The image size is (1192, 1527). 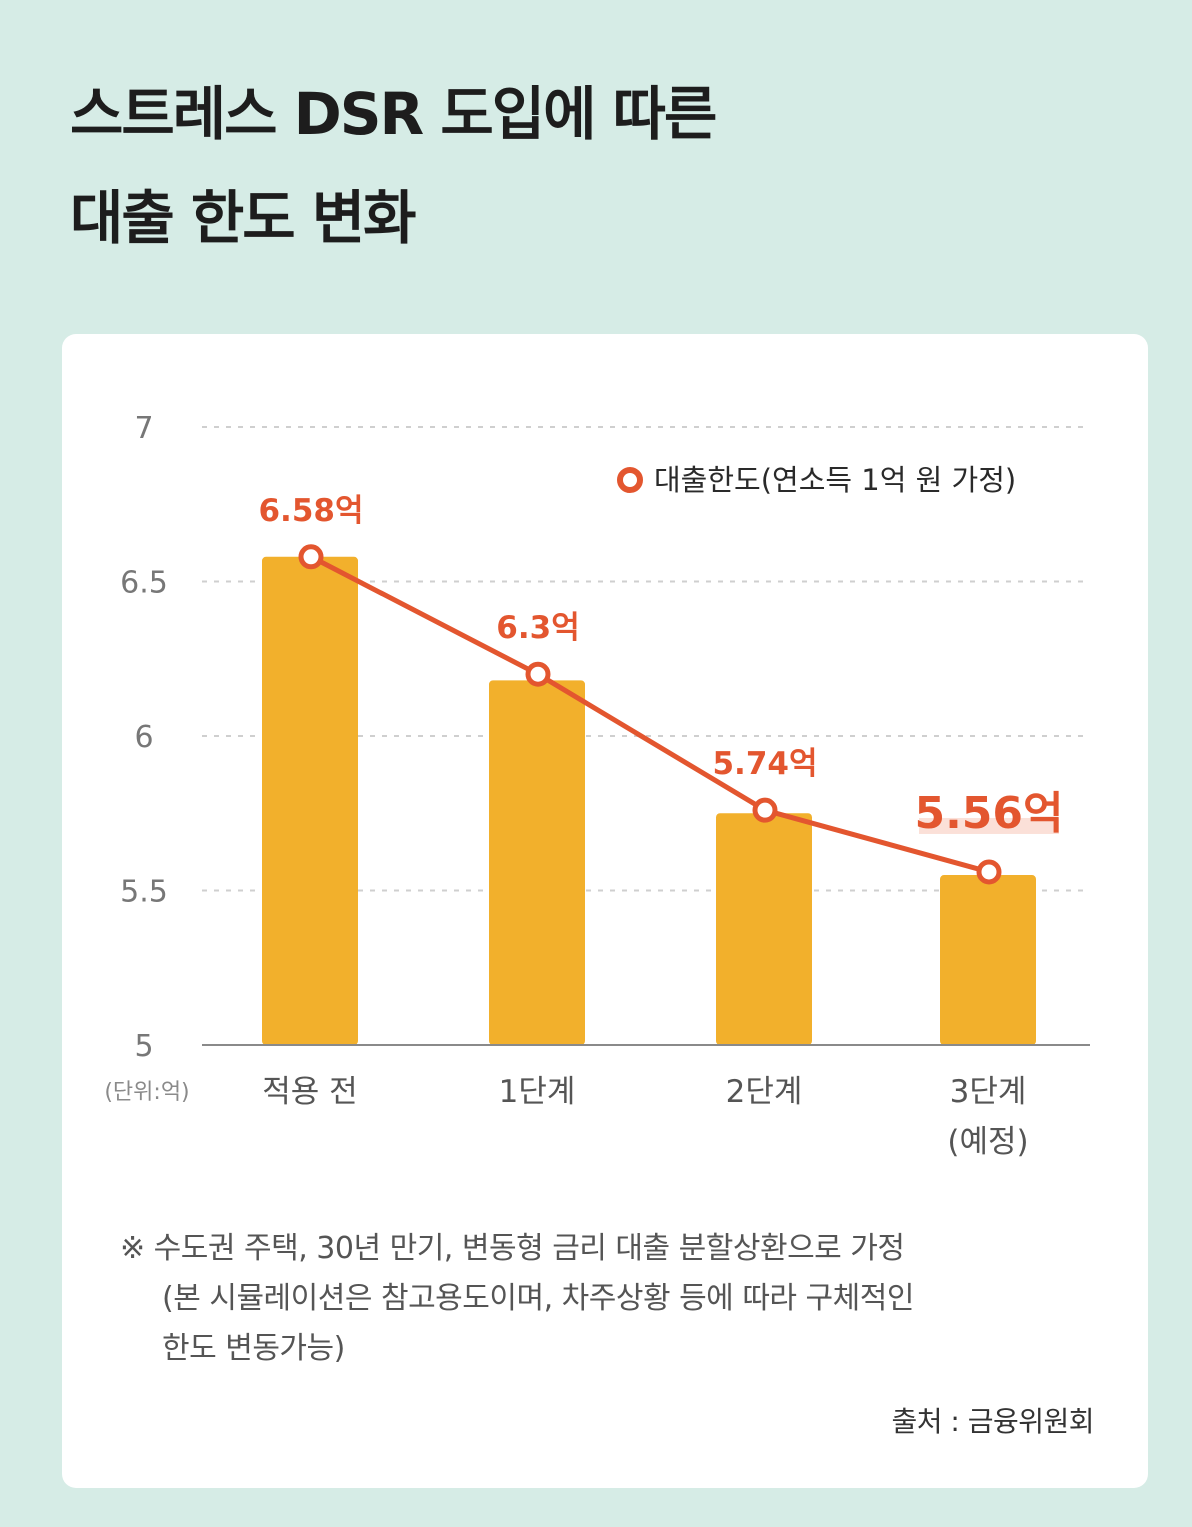 What do you see at coordinates (393, 114) in the screenshot?
I see `title-line-1: 스트레스 DSR 도입에 따른` at bounding box center [393, 114].